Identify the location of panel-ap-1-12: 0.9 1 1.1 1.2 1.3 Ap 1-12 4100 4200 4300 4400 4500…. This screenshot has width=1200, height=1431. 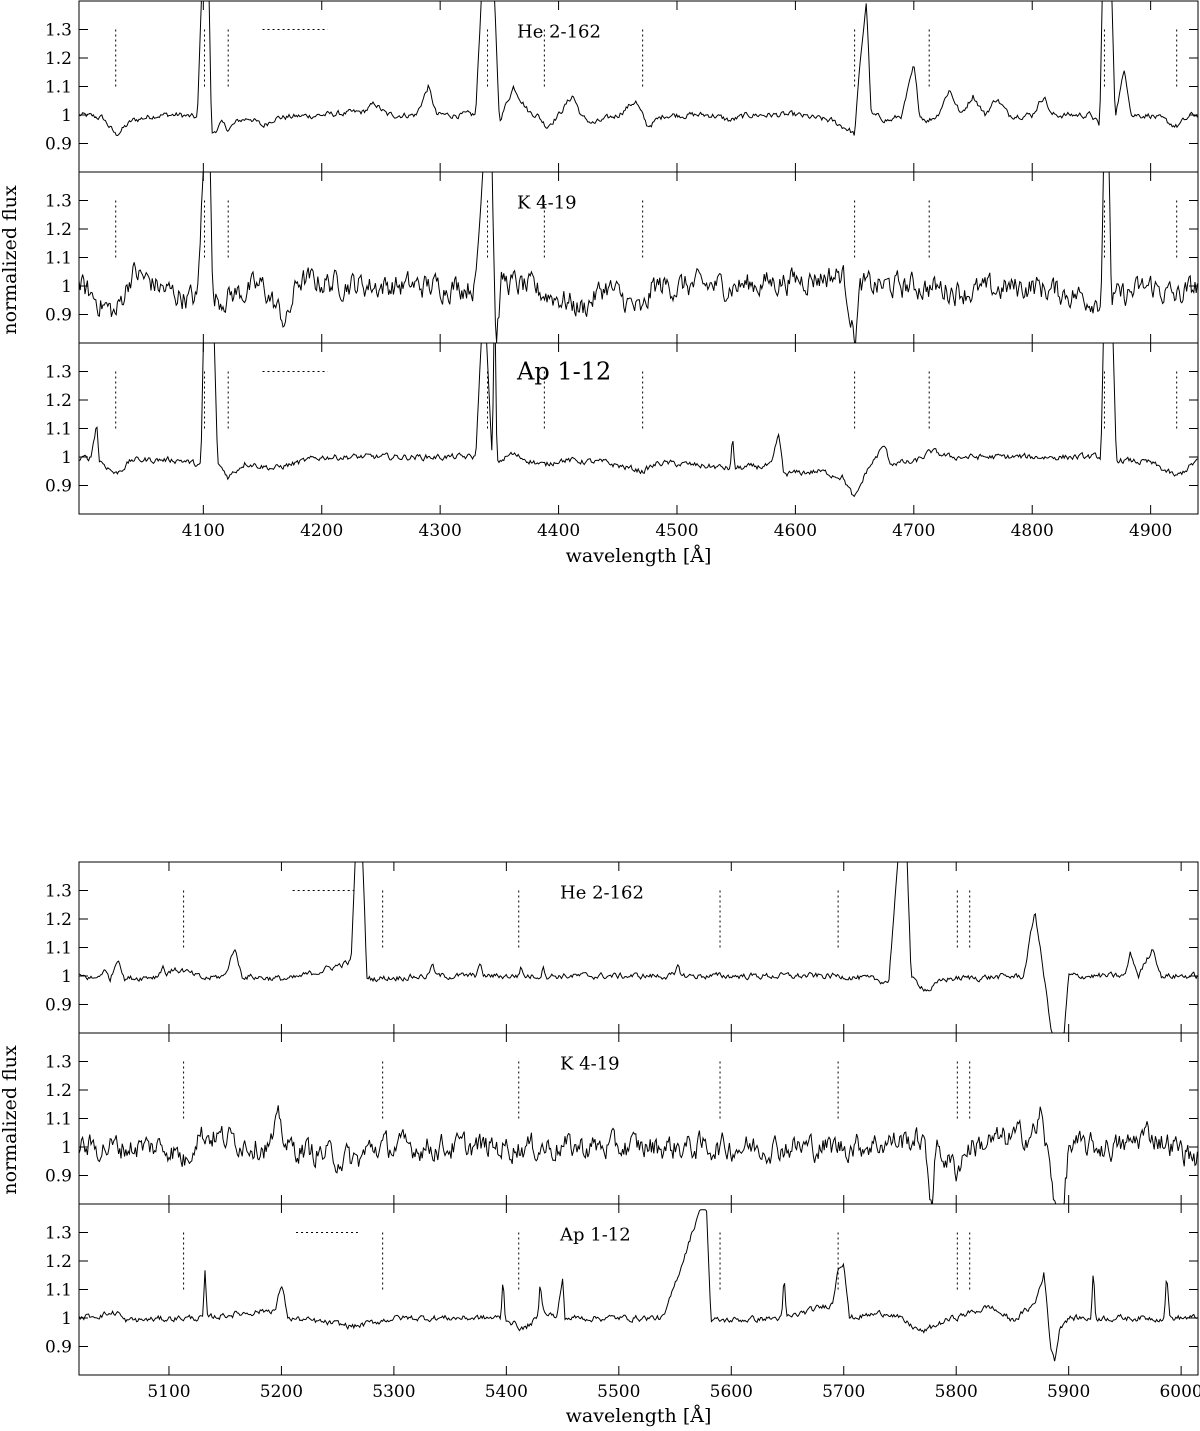
(622, 441).